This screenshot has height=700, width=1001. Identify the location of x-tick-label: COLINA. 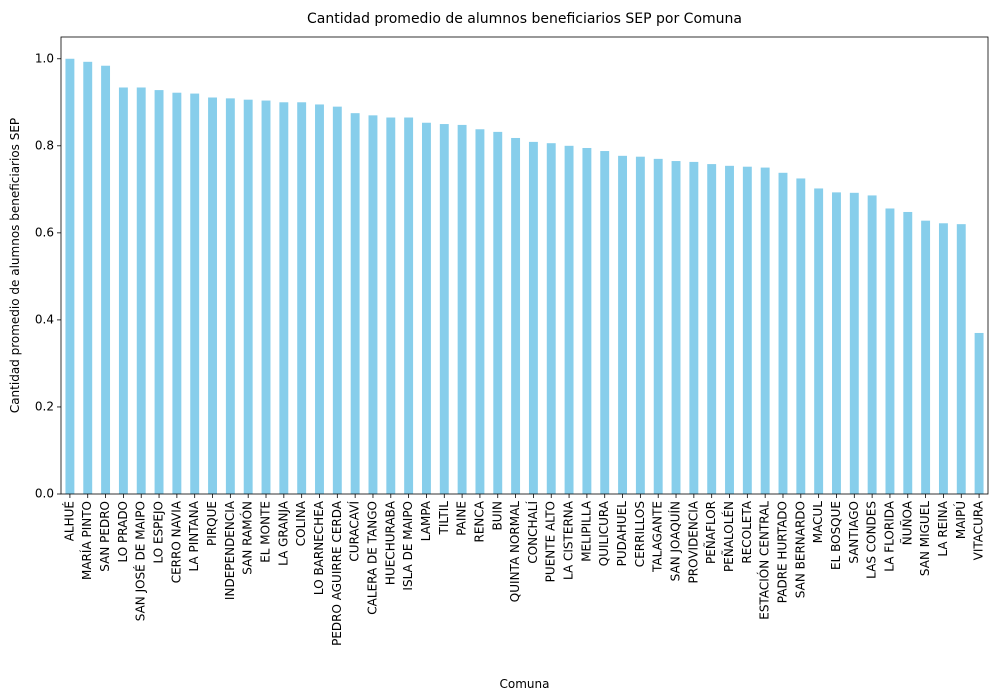
(301, 523).